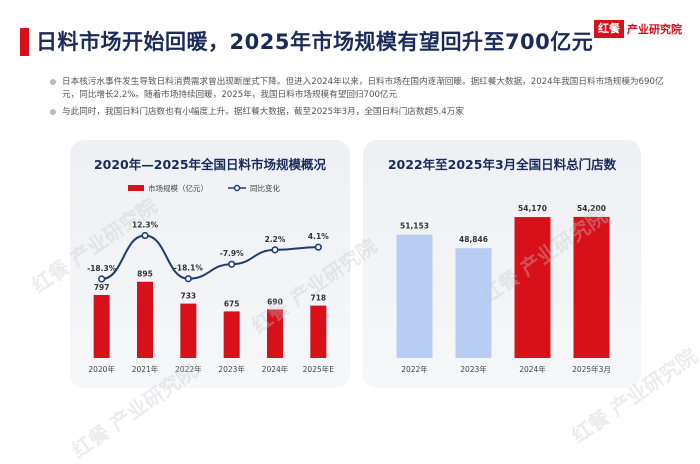  Describe the element at coordinates (102, 287) in the screenshot. I see `bar-label-market-size: 797` at that location.